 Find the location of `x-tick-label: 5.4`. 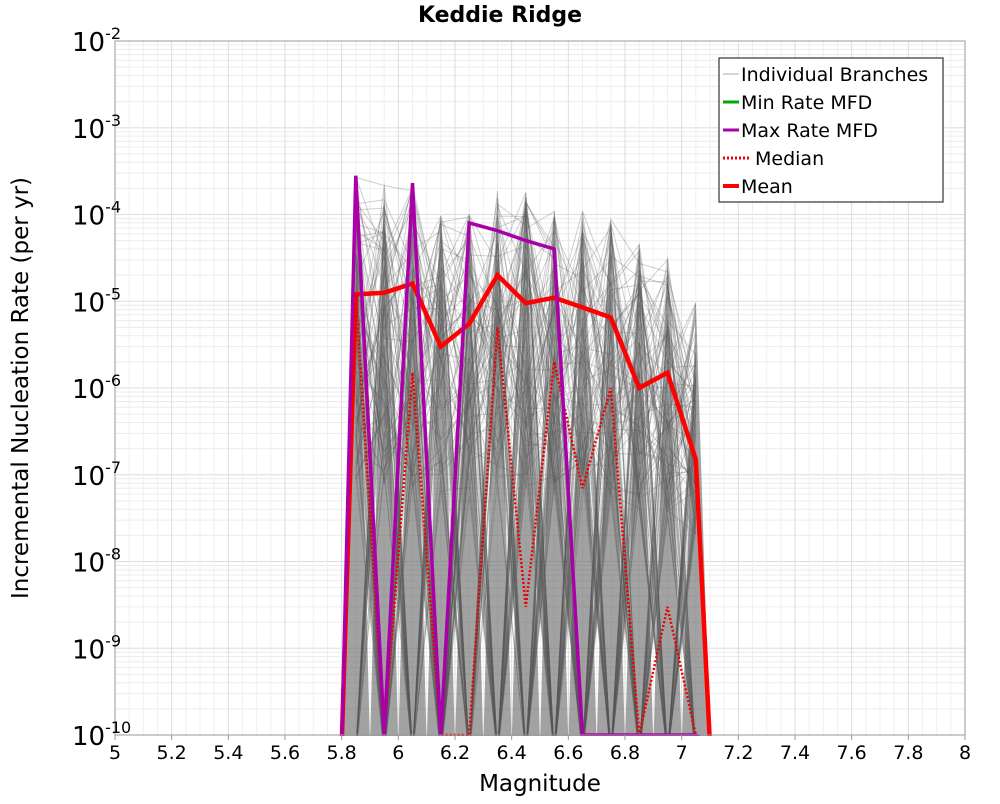

x-tick-label: 5.4 is located at coordinates (228, 753).